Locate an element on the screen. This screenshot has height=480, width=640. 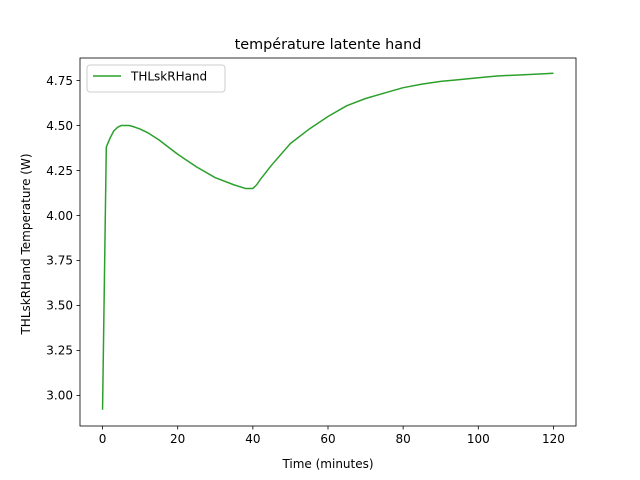
y-tick-label: 3.25 is located at coordinates (59, 351).